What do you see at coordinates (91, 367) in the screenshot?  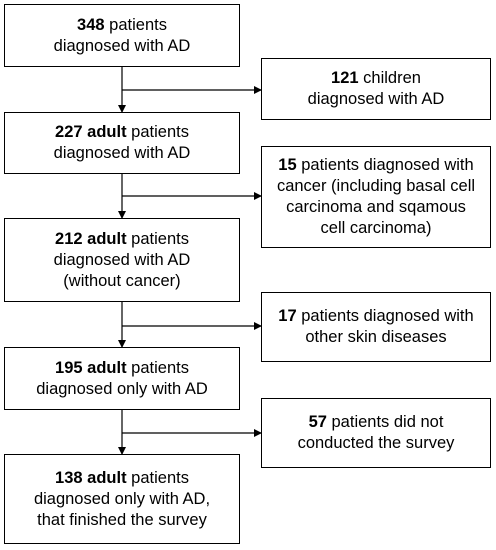 I see `bold-count-text: 195 adult` at bounding box center [91, 367].